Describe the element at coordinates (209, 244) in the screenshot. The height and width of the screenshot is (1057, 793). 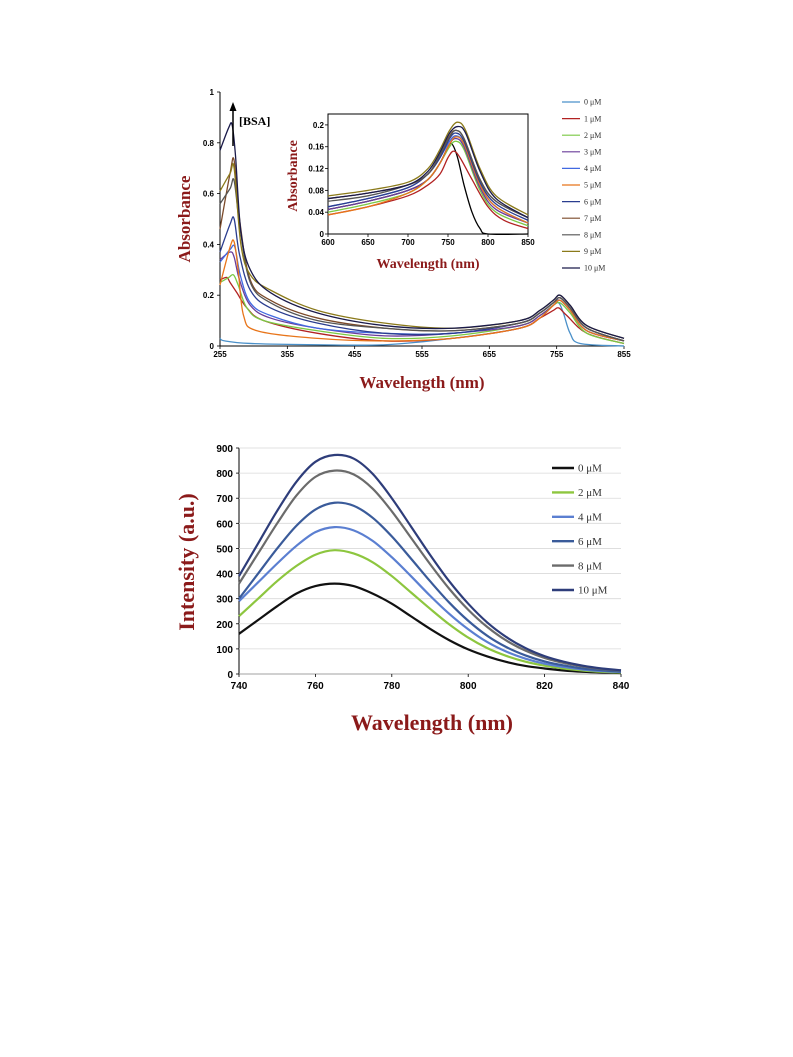
I see `y-tick-label: 0.4` at that location.